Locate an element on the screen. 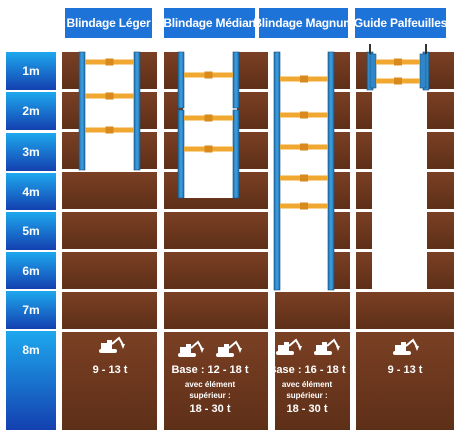 The width and height of the screenshot is (465, 439). capacity-note-2-1: avec élément is located at coordinates (210, 384).